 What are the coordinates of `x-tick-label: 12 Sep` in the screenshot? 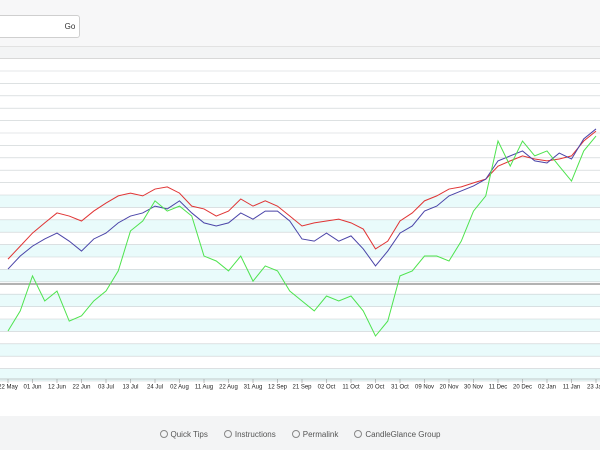 It's located at (278, 388).